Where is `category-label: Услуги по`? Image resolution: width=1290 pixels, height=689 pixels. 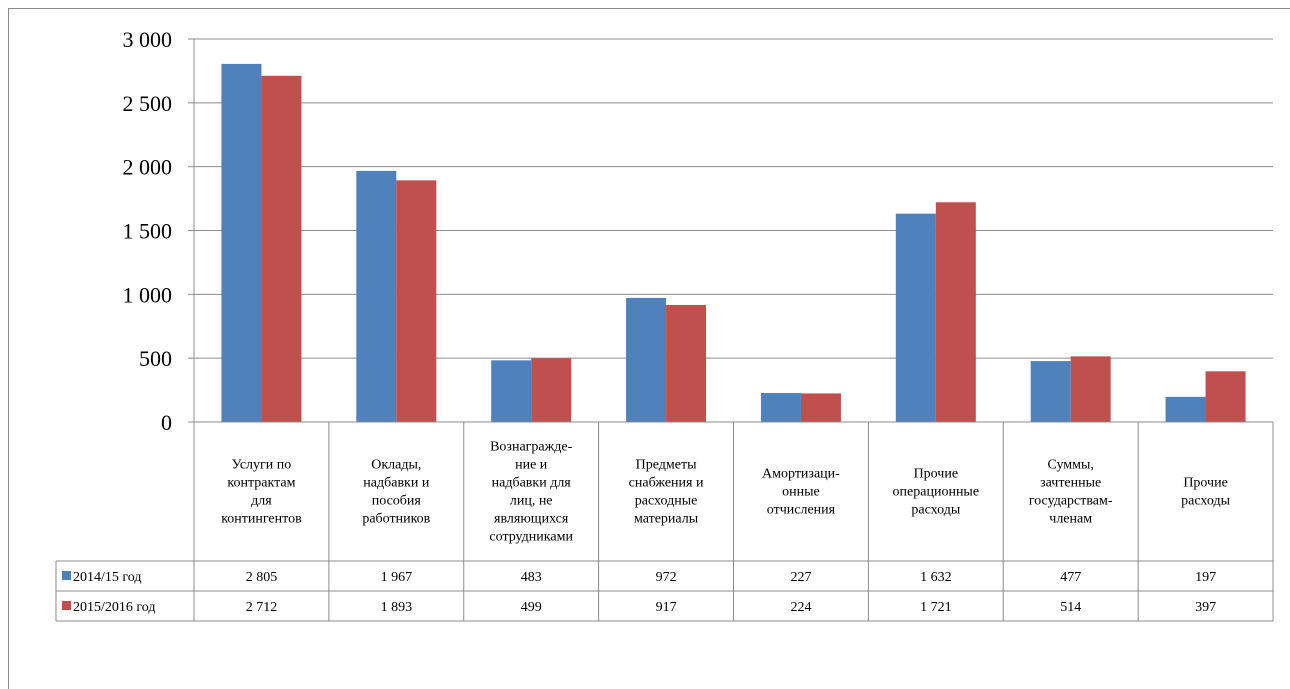
category-label: Услуги по is located at coordinates (262, 465).